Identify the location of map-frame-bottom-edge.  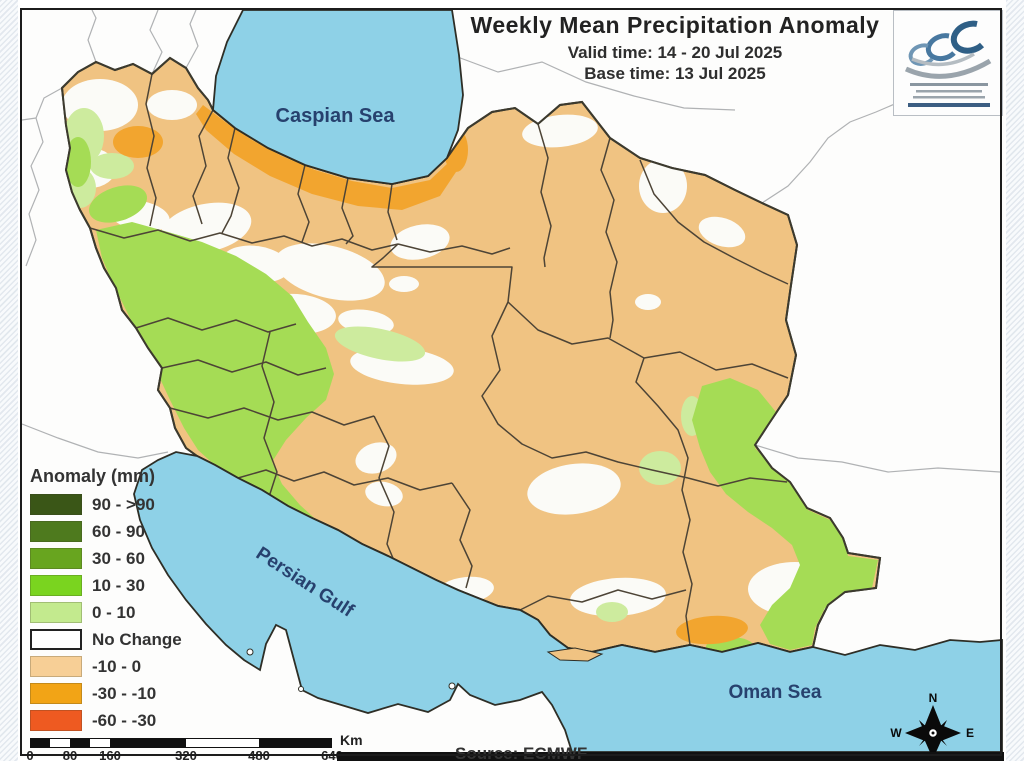
(670, 756).